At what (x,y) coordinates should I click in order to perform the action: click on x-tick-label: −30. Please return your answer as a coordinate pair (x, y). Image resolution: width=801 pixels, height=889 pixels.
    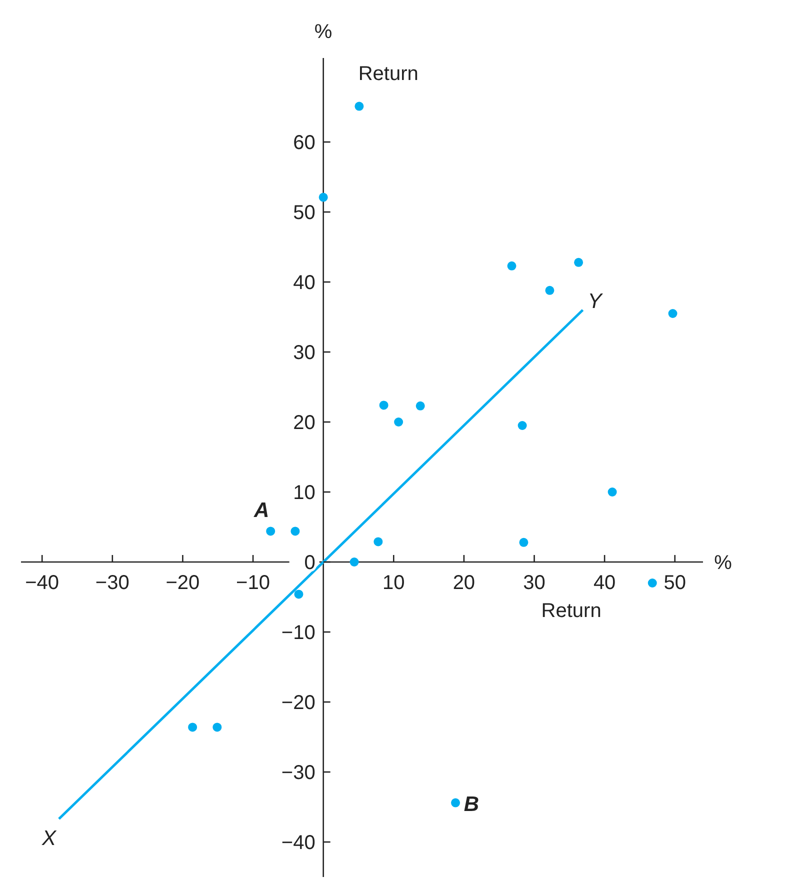
    Looking at the image, I should click on (112, 583).